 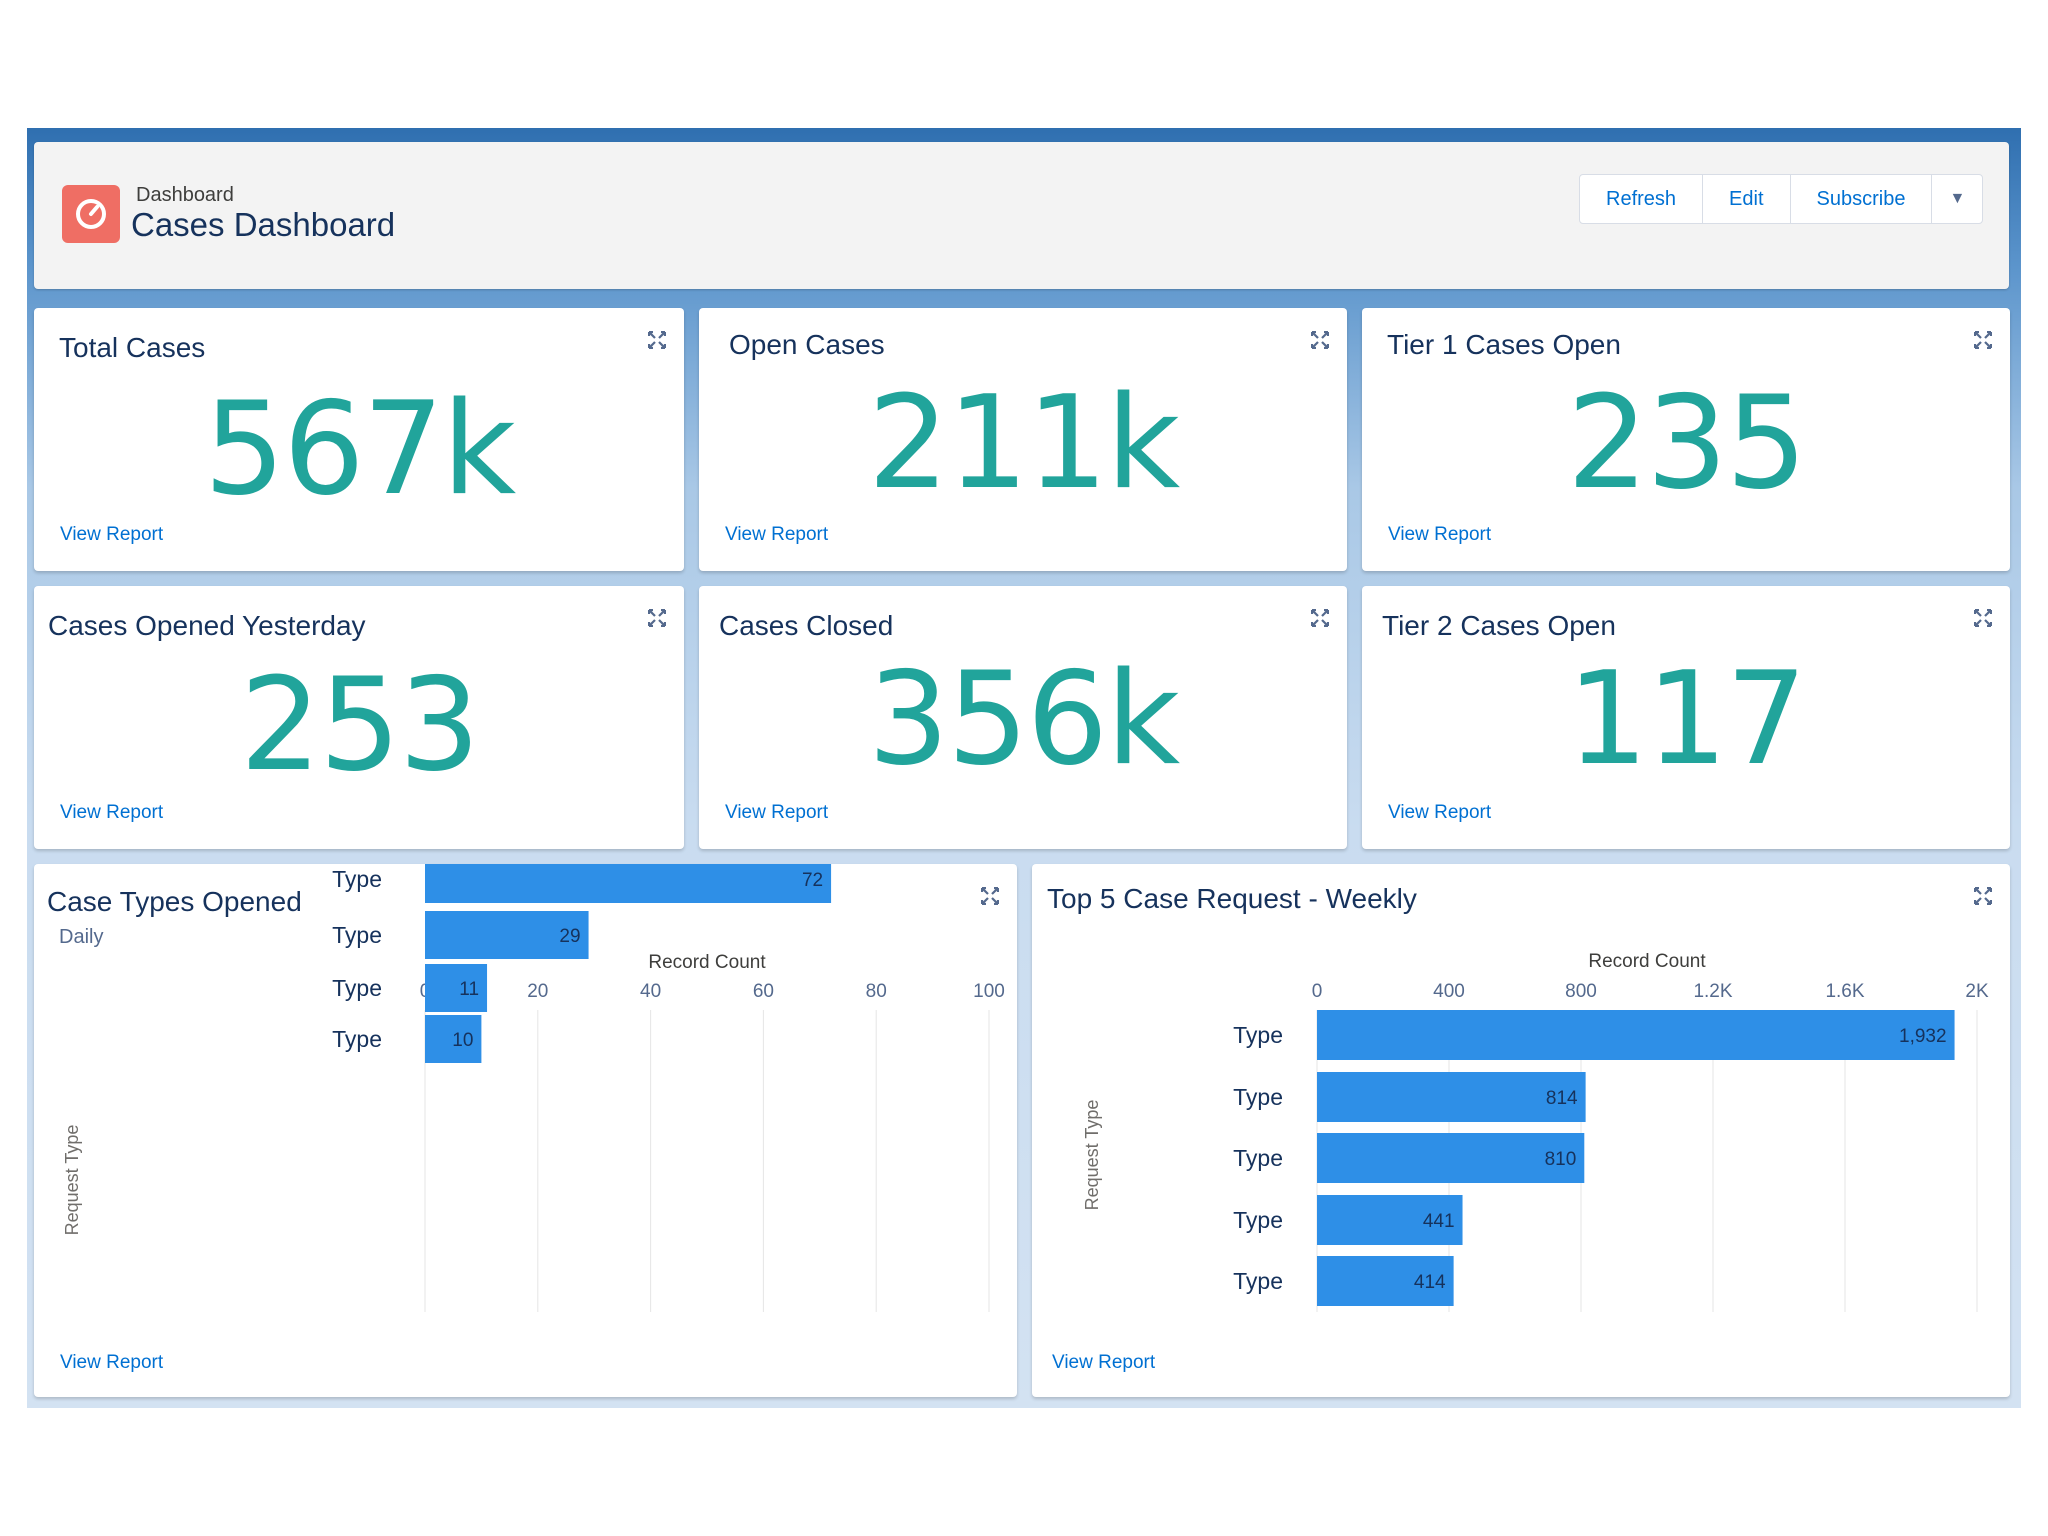 What do you see at coordinates (537, 991) in the screenshot?
I see `x-tick-label: 20` at bounding box center [537, 991].